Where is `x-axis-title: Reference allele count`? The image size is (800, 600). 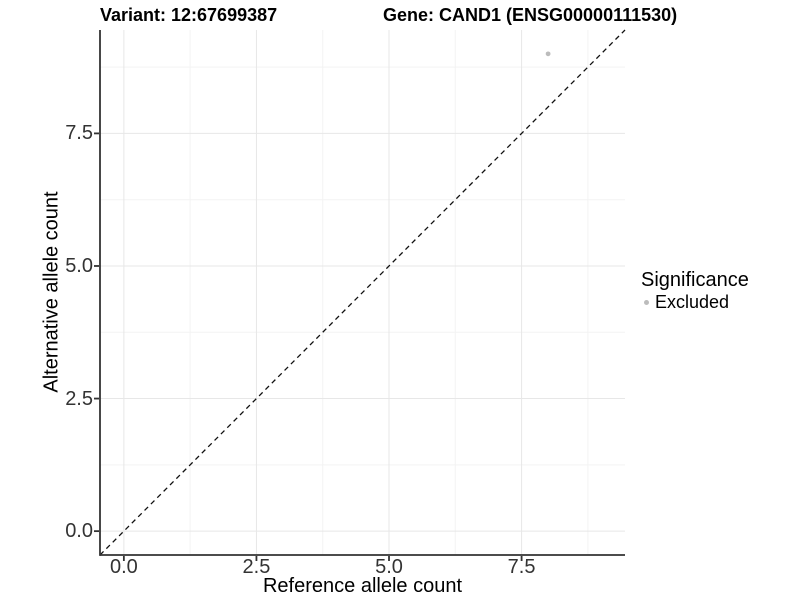 x-axis-title: Reference allele count is located at coordinates (362, 586).